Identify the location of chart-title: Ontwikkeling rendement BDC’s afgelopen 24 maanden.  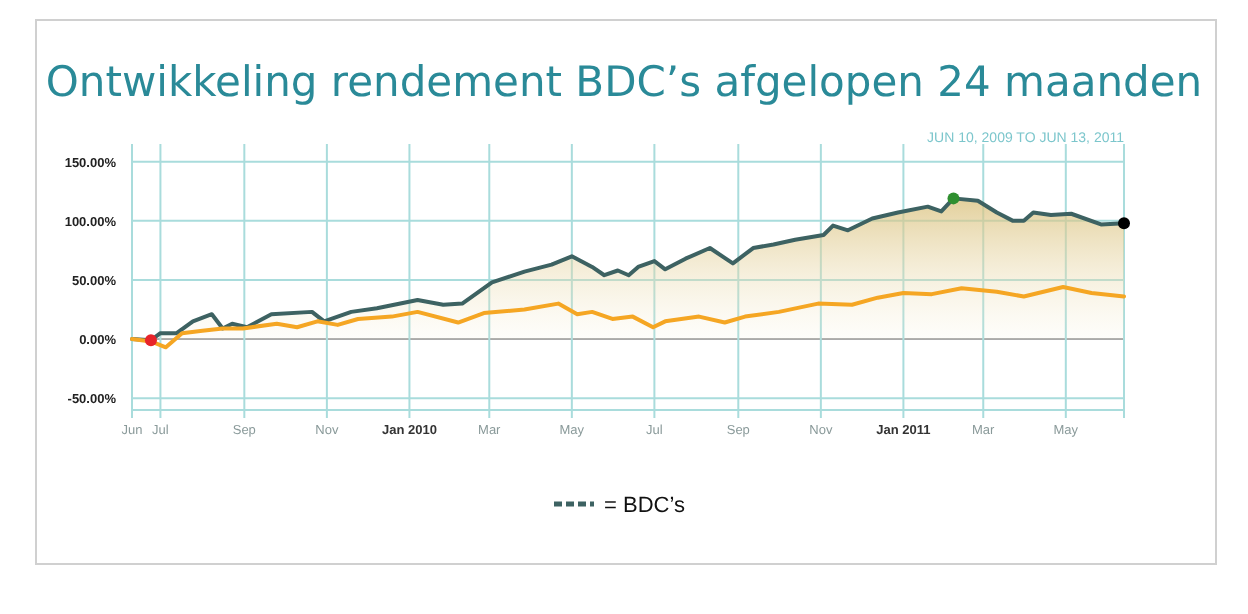
(624, 82).